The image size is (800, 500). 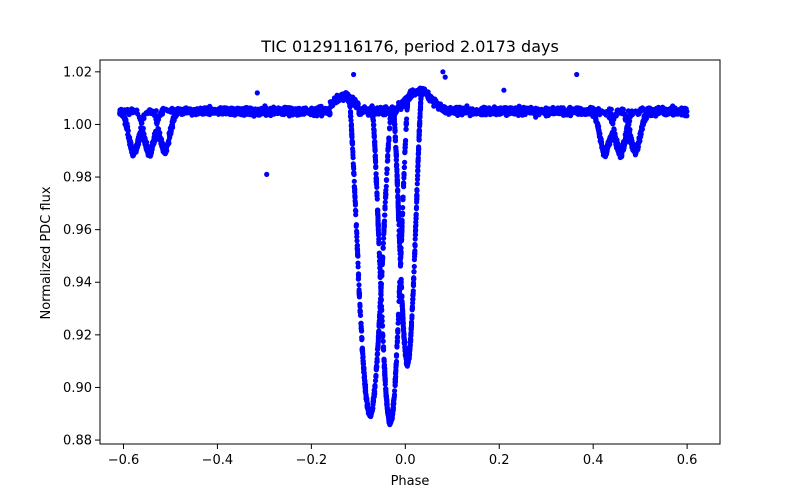 I want to click on y-tick-label: 0.94, so click(x=77, y=283).